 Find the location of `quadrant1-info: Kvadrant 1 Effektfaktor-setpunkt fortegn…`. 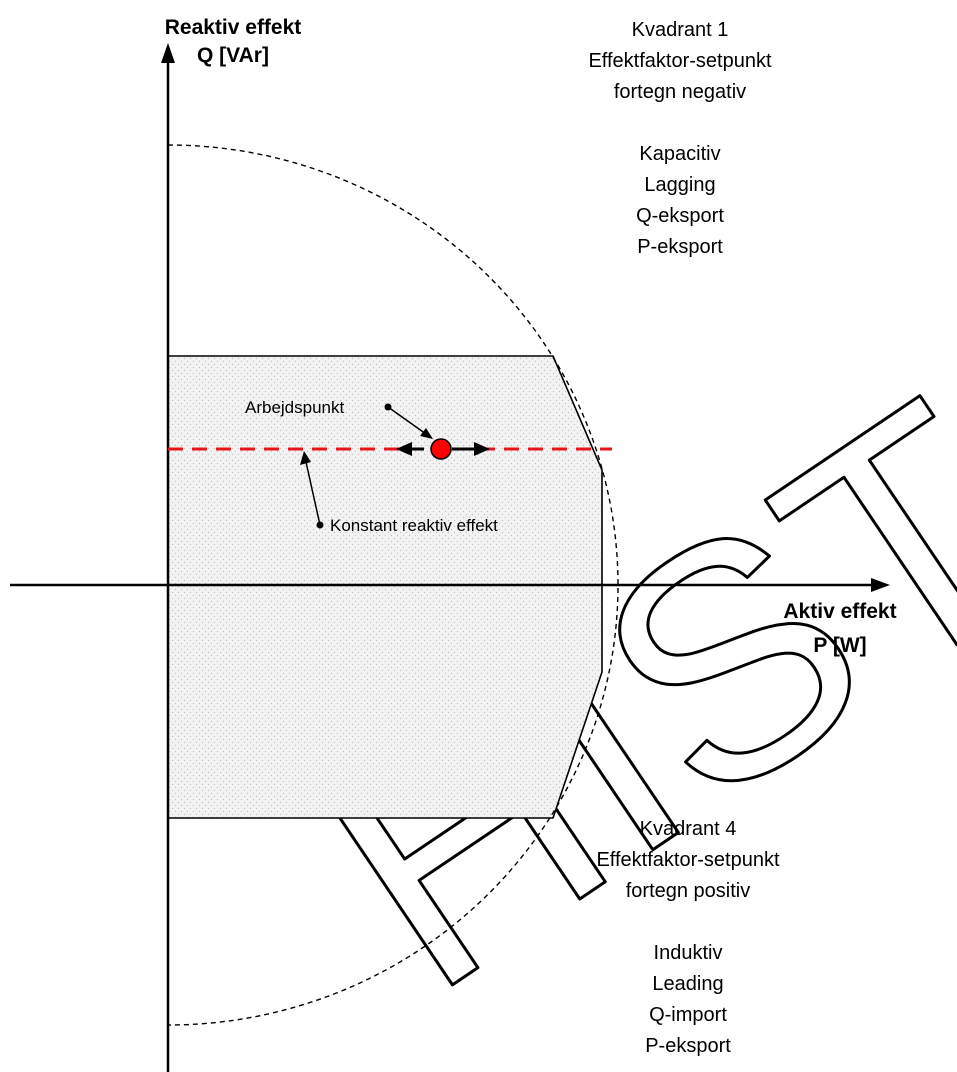

quadrant1-info: Kvadrant 1 Effektfaktor-setpunkt fortegn… is located at coordinates (680, 138).